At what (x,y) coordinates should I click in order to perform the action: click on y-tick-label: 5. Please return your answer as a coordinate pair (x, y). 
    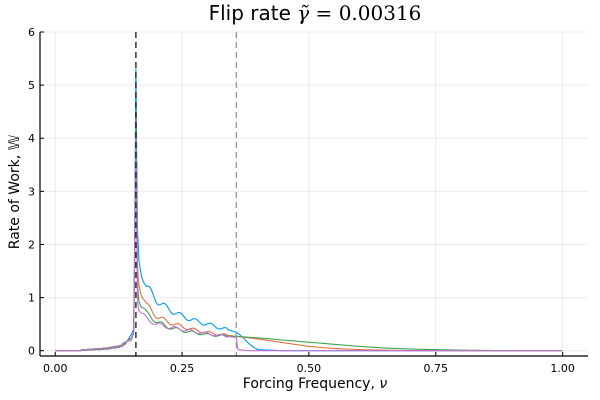
    Looking at the image, I should click on (31, 85).